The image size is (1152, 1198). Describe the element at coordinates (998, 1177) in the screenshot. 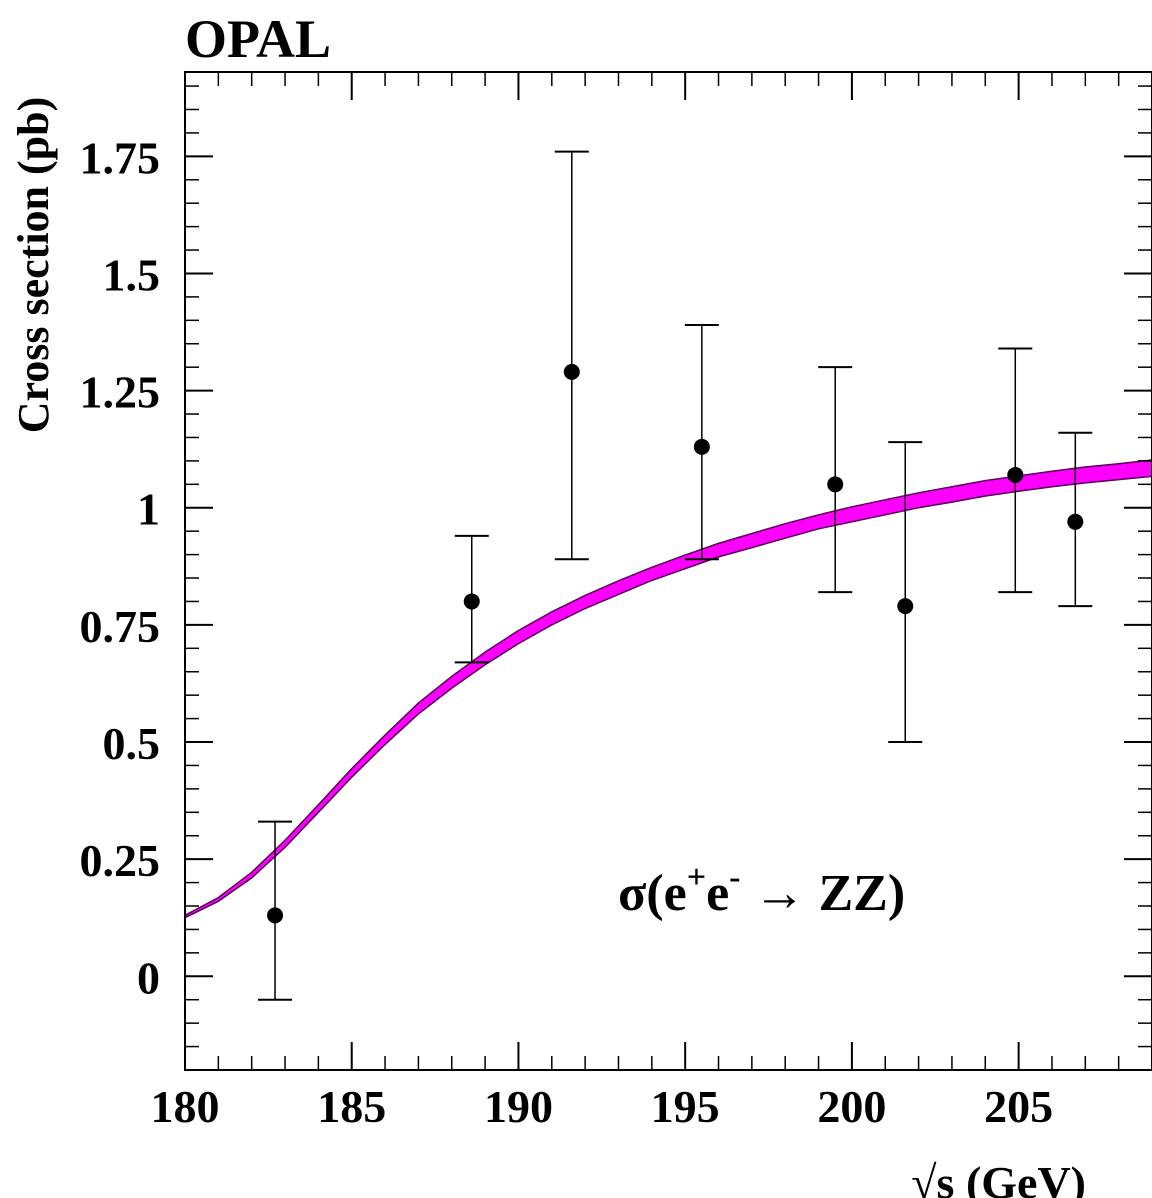

I see `x-axis-label: √s (GeV)` at that location.